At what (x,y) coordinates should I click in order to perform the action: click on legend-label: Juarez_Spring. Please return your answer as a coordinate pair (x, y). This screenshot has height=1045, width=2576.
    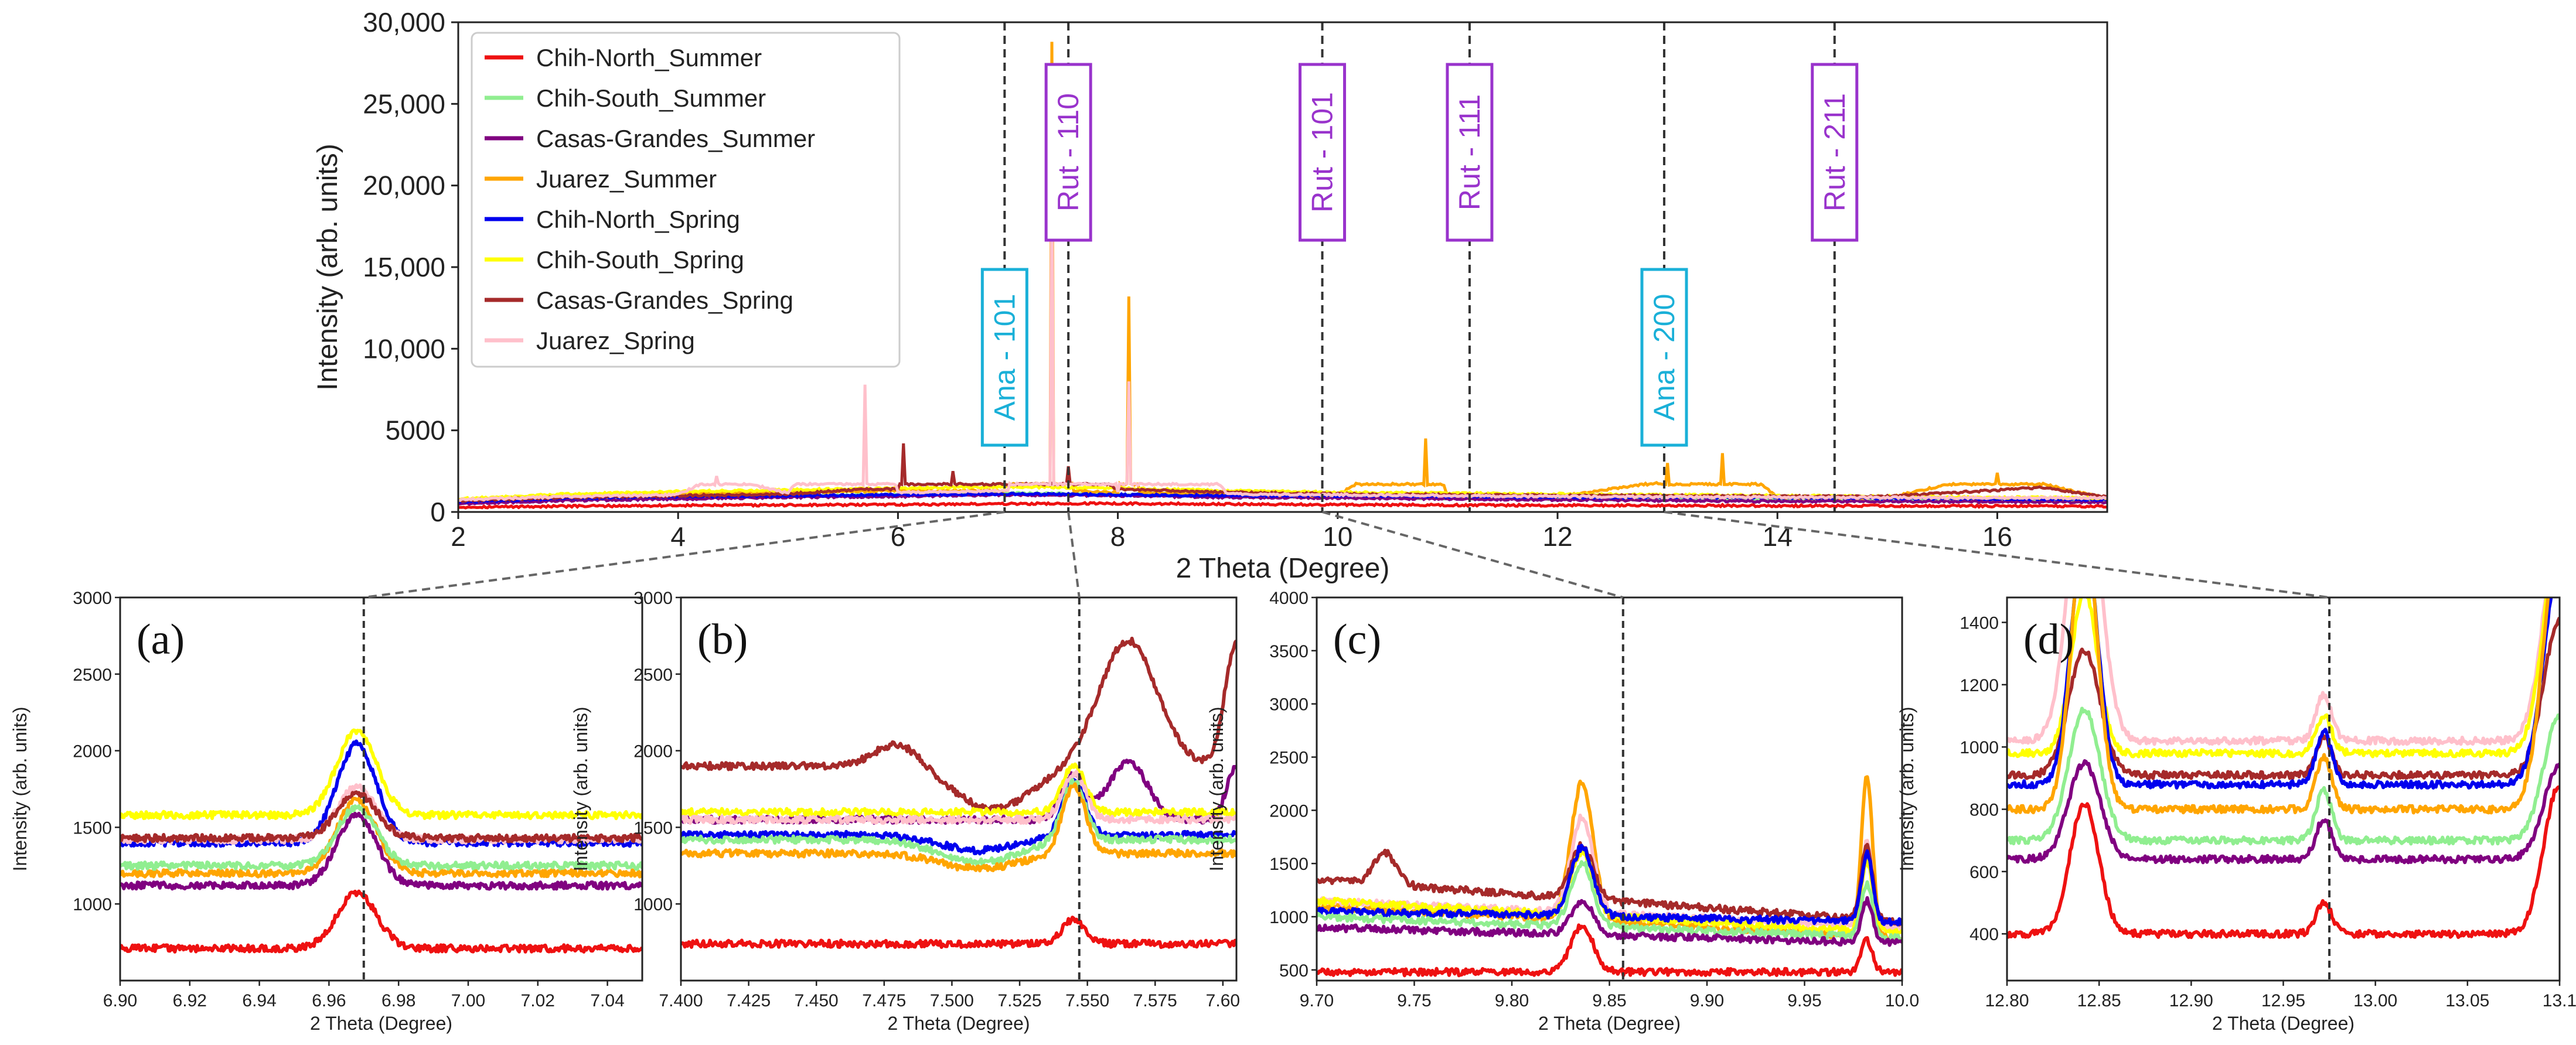
    Looking at the image, I should click on (615, 341).